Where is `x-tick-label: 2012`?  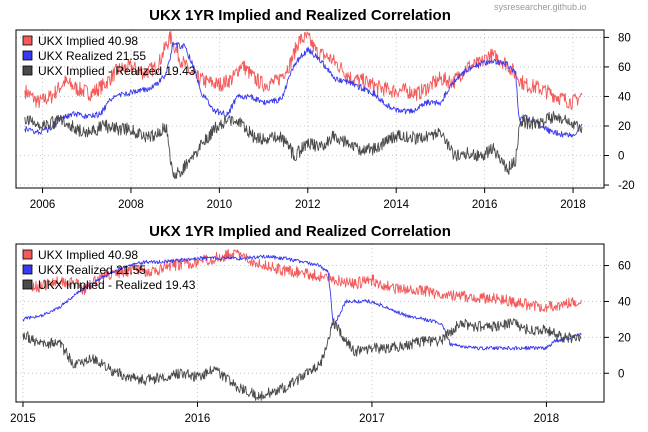
x-tick-label: 2012 is located at coordinates (308, 205).